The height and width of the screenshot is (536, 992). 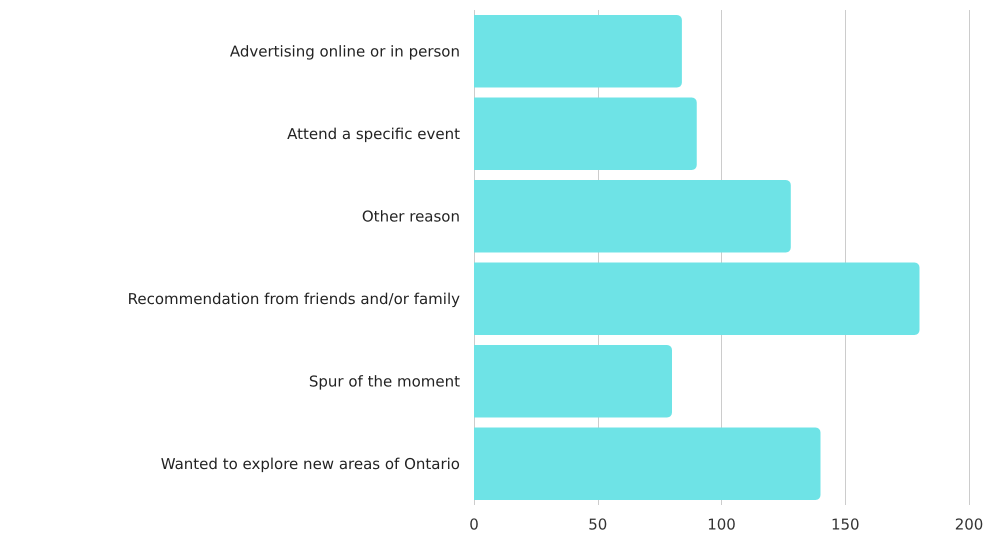 I want to click on y-tick-label: Attend a specific event, so click(x=373, y=133).